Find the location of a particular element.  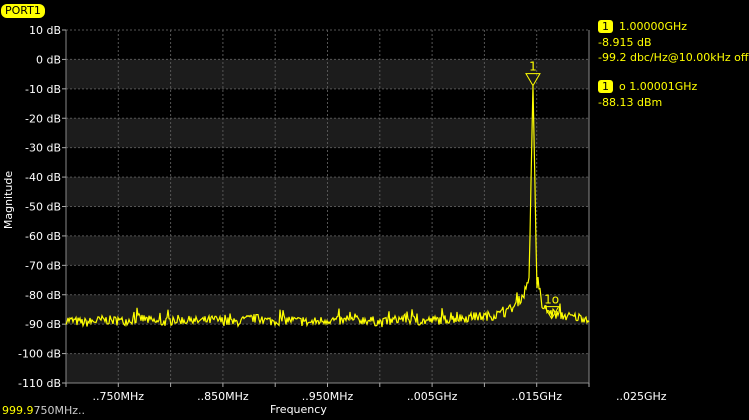

y-tick-label: 0 dB is located at coordinates (48, 59).